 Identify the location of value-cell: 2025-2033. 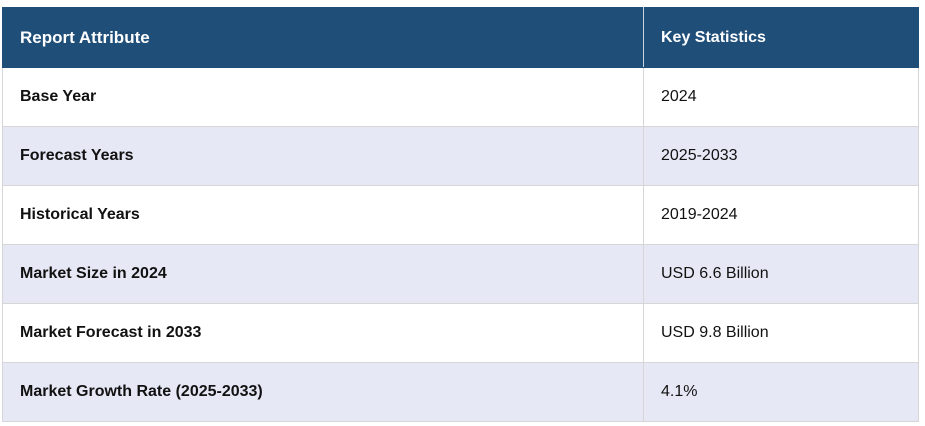
(781, 156).